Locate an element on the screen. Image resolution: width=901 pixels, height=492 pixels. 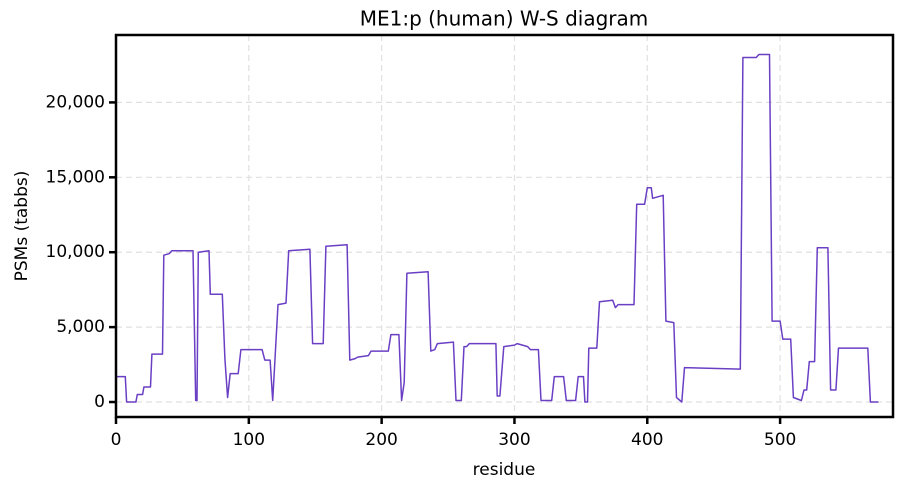
y-axis-label: PSMs (tabbs) is located at coordinates (22, 226).